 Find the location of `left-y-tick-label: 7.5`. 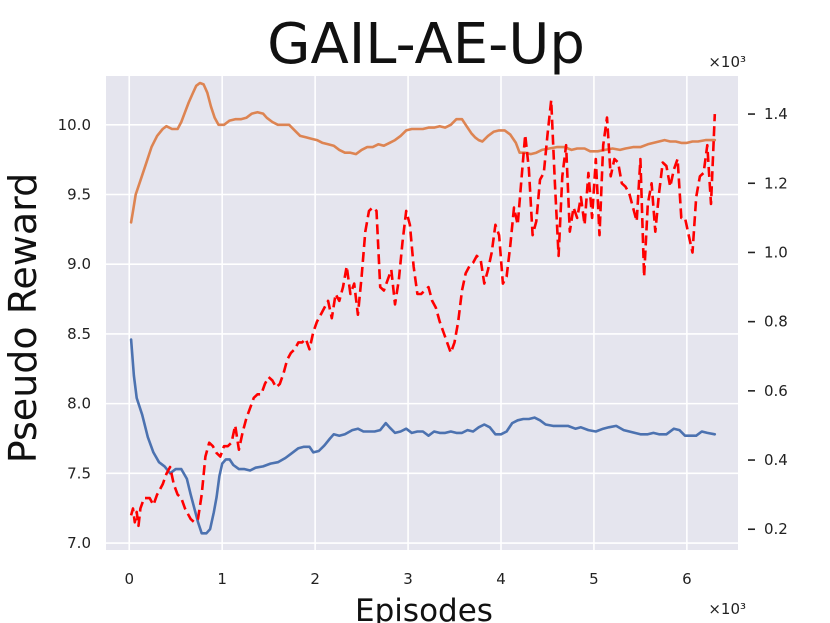

left-y-tick-label: 7.5 is located at coordinates (79, 473).